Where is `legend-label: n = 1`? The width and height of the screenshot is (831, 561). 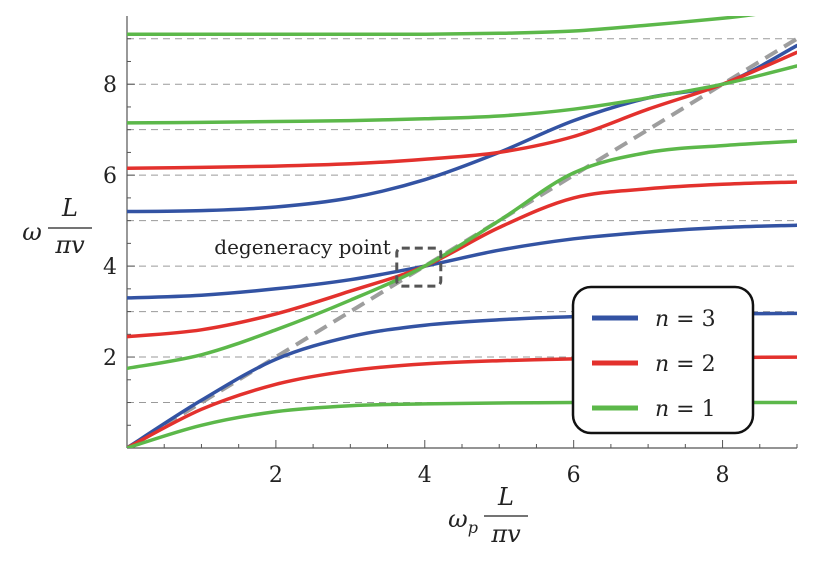 legend-label: n = 1 is located at coordinates (685, 409).